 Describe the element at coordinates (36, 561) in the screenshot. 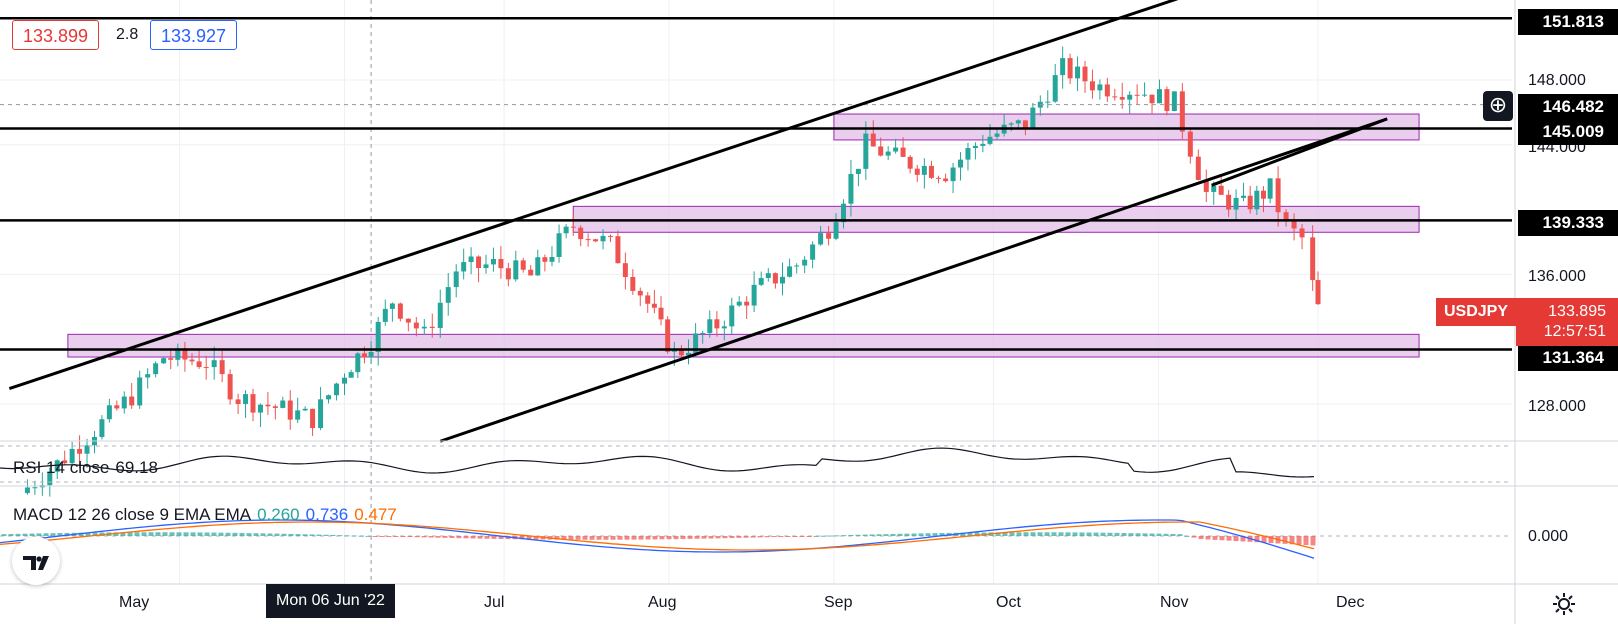

I see `tradingview-logo-icon` at that location.